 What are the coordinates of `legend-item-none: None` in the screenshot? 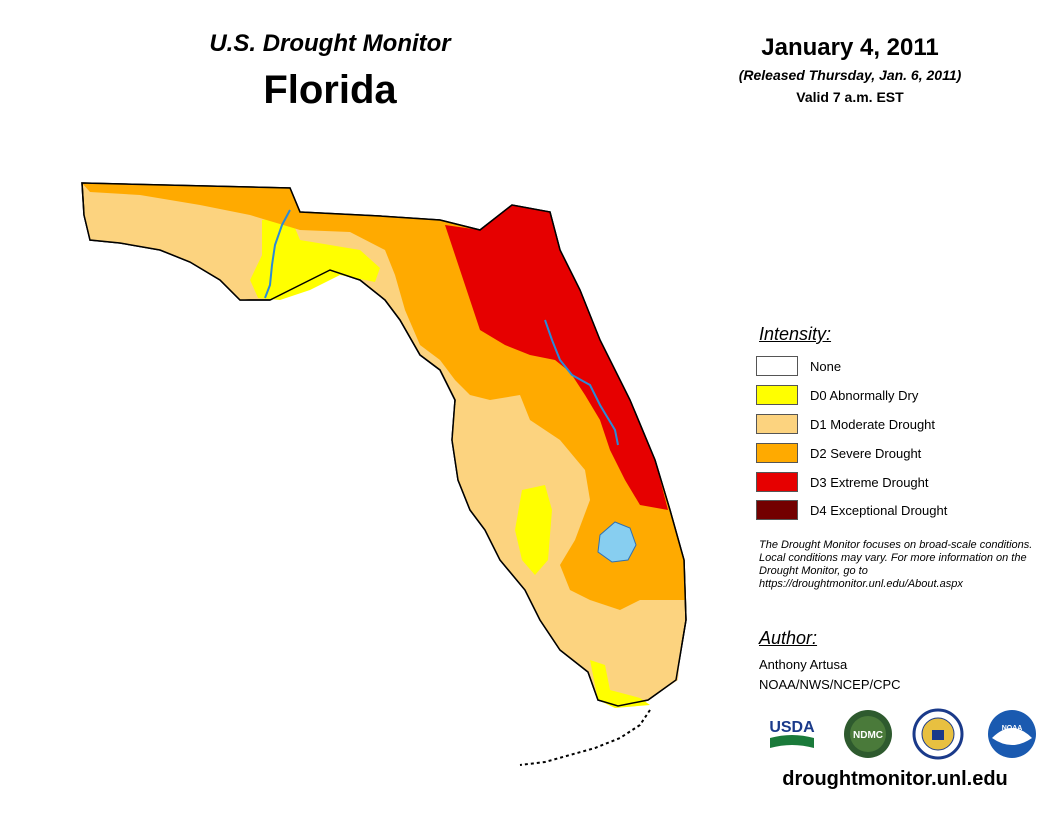 It's located at (798, 366).